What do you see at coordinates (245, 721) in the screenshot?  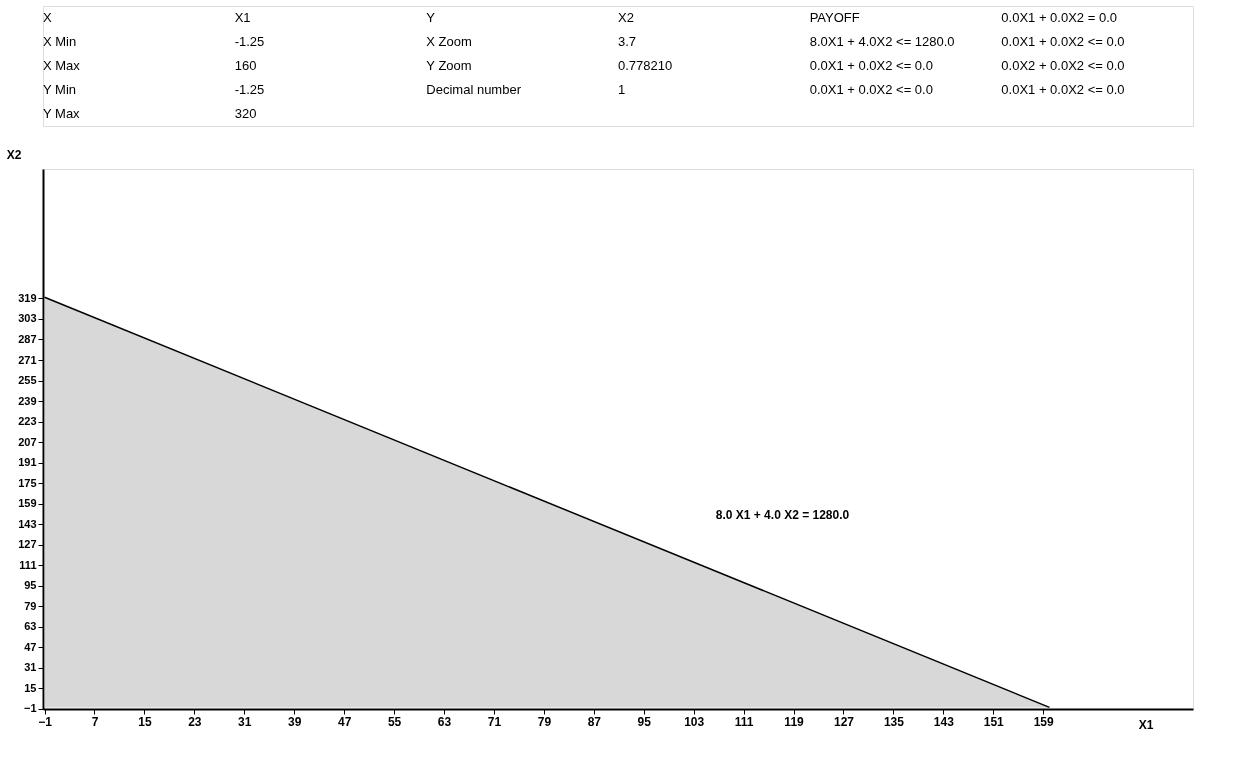 I see `x-tick-label: 31` at bounding box center [245, 721].